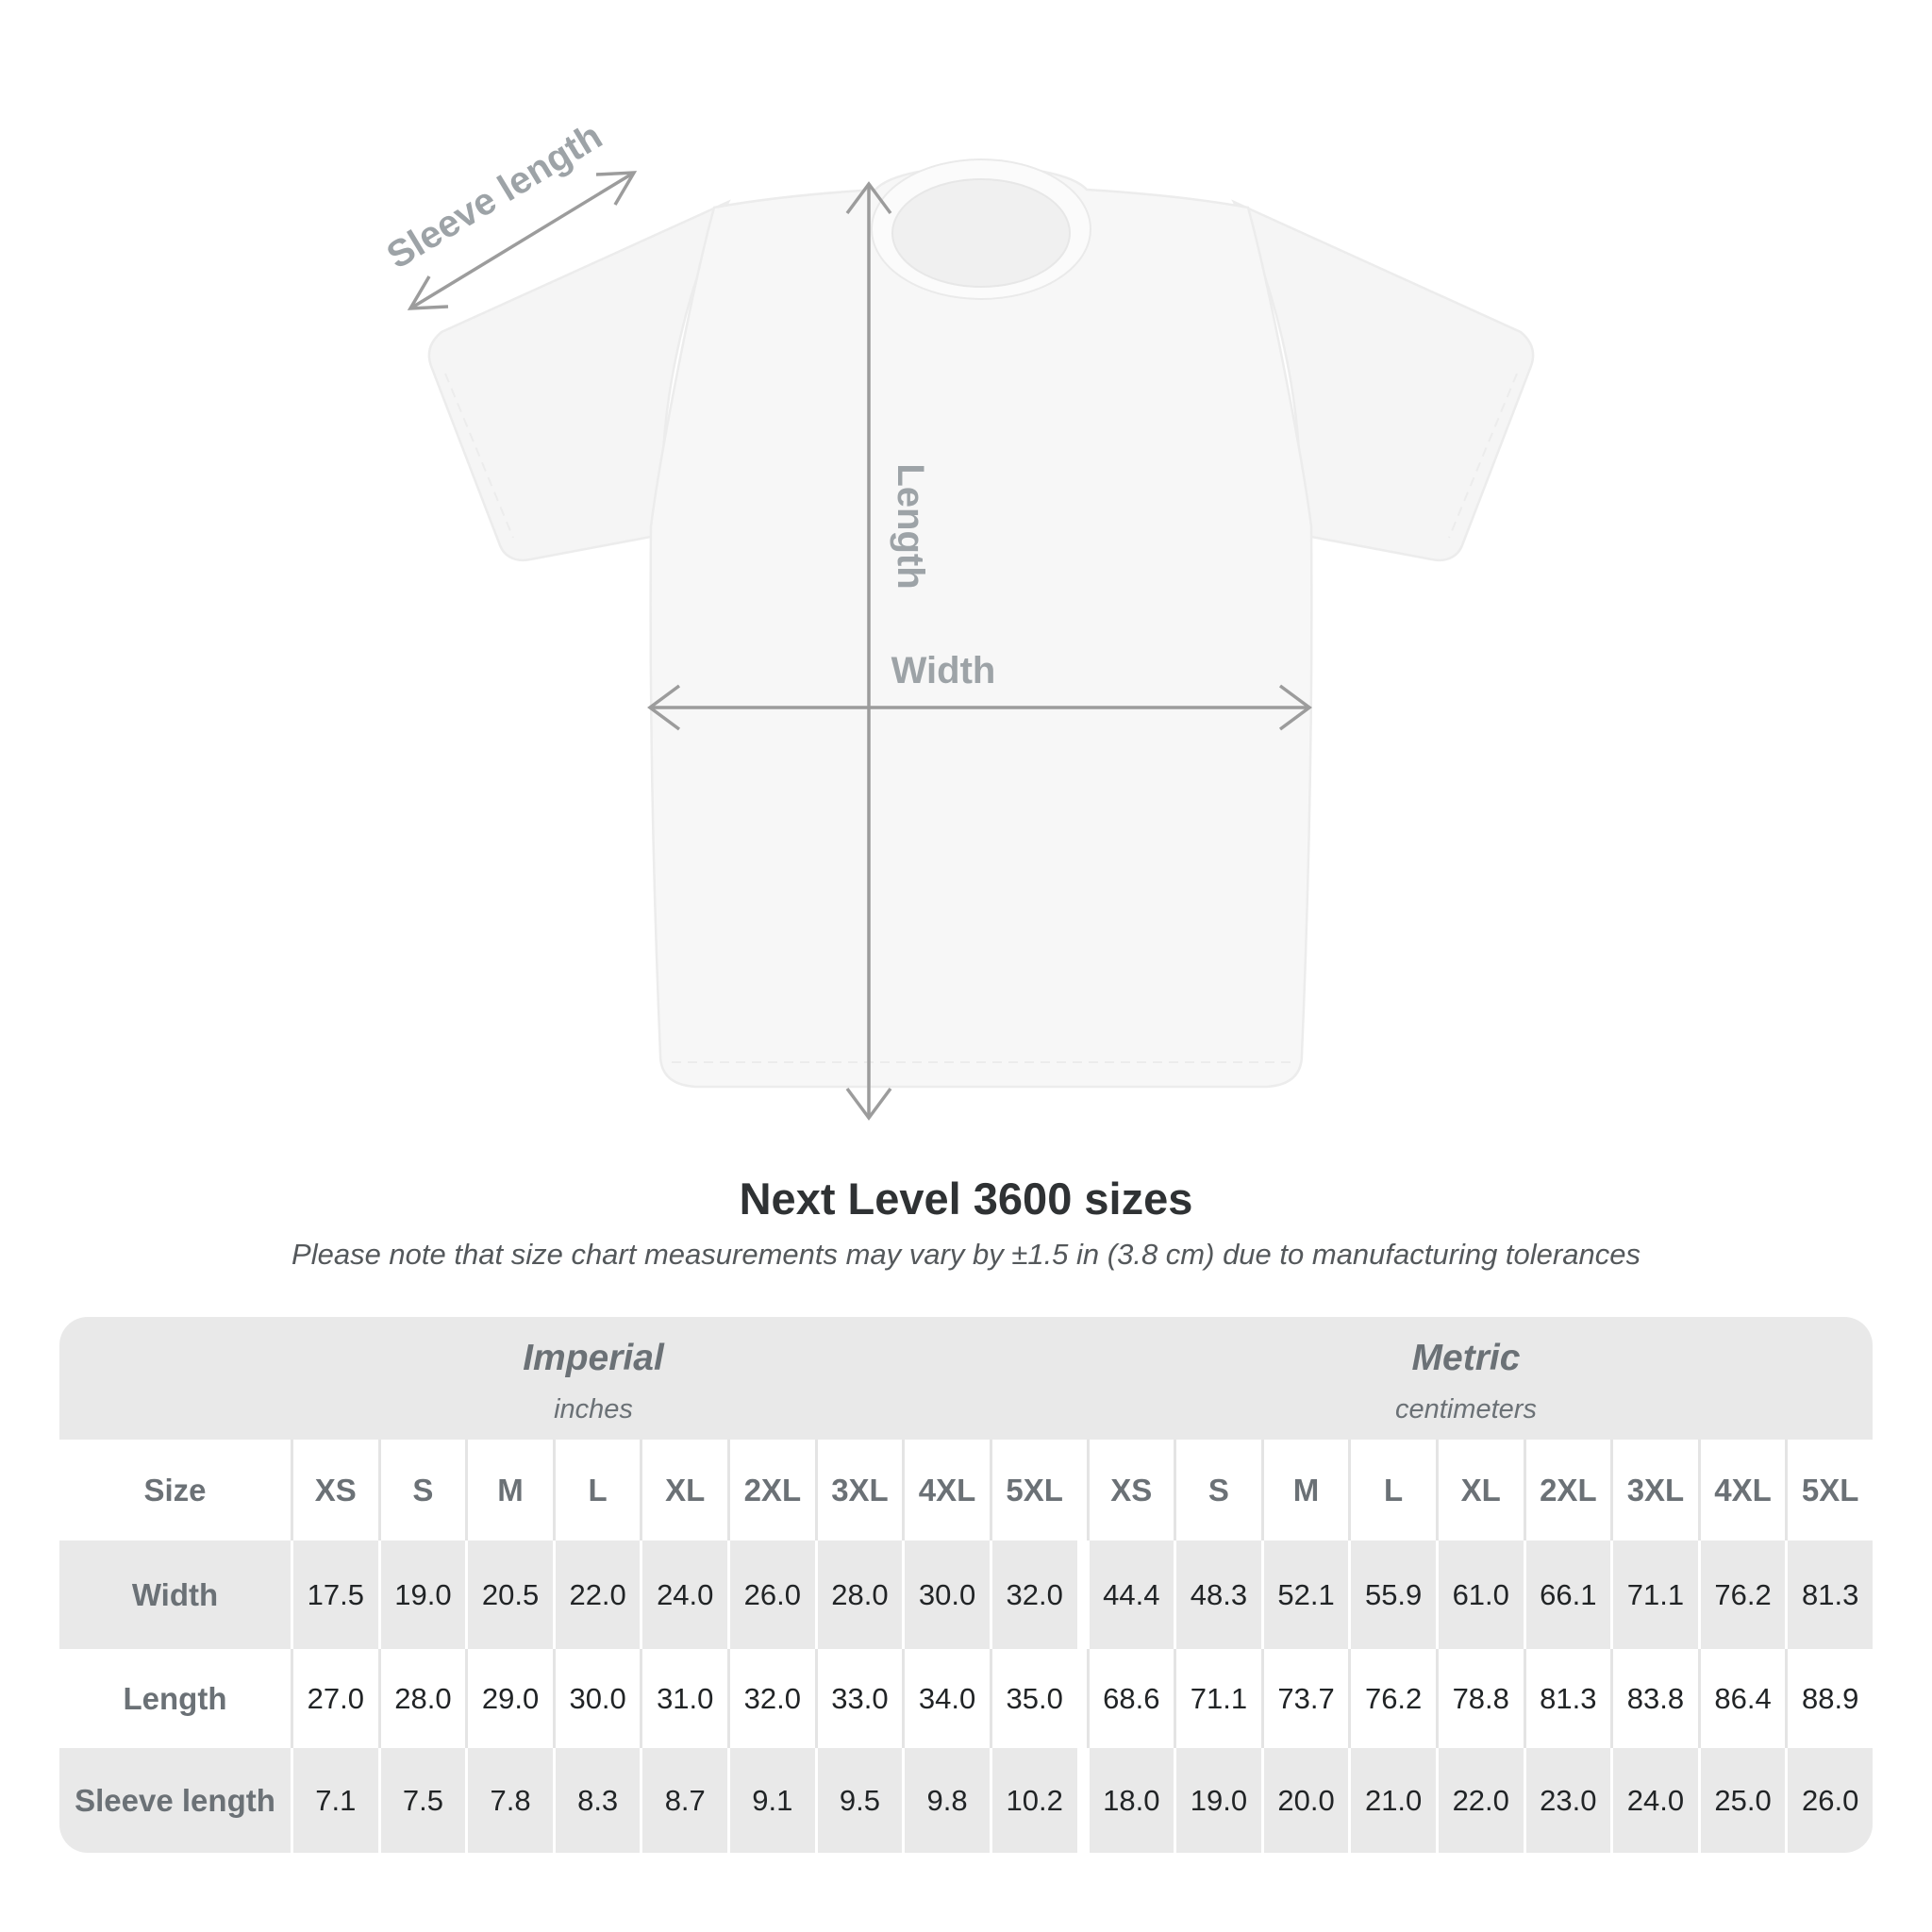 Image resolution: width=1932 pixels, height=1932 pixels. What do you see at coordinates (579, 380) in the screenshot?
I see `tshirt-left-sleeve` at bounding box center [579, 380].